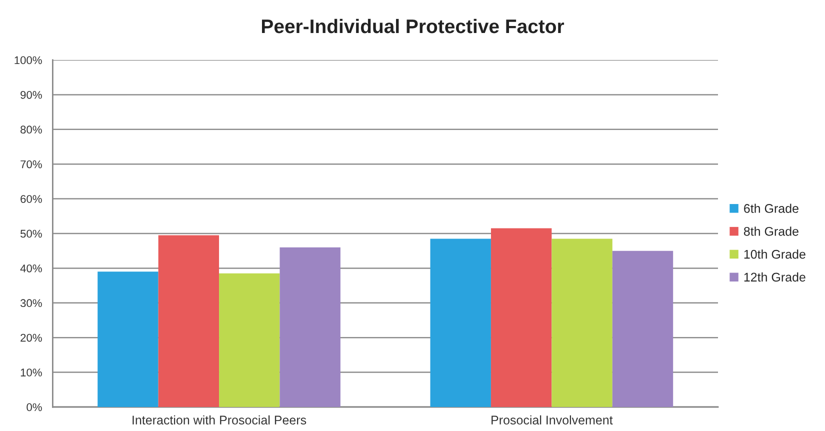  Describe the element at coordinates (31, 199) in the screenshot. I see `y-tick-label: 60%` at that location.